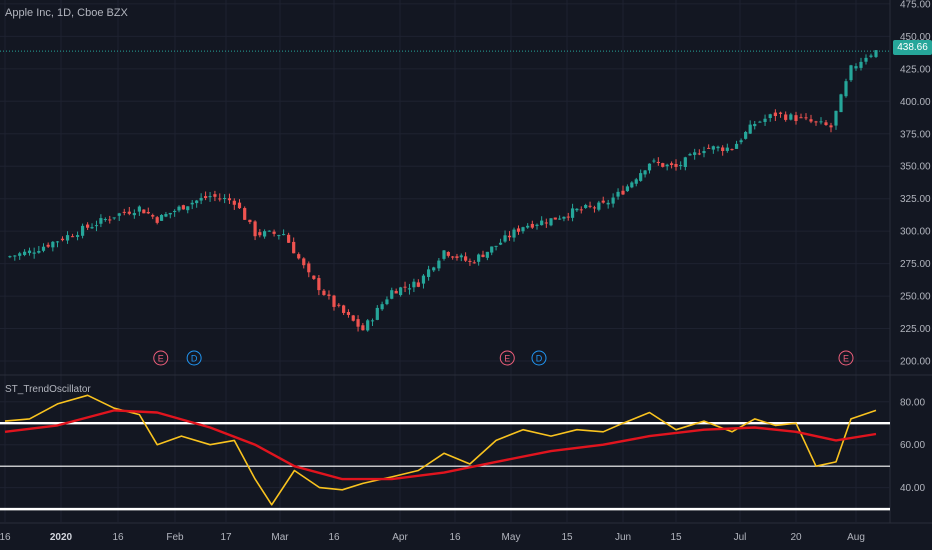 The width and height of the screenshot is (932, 550). I want to click on time-tick-label: May, so click(511, 537).